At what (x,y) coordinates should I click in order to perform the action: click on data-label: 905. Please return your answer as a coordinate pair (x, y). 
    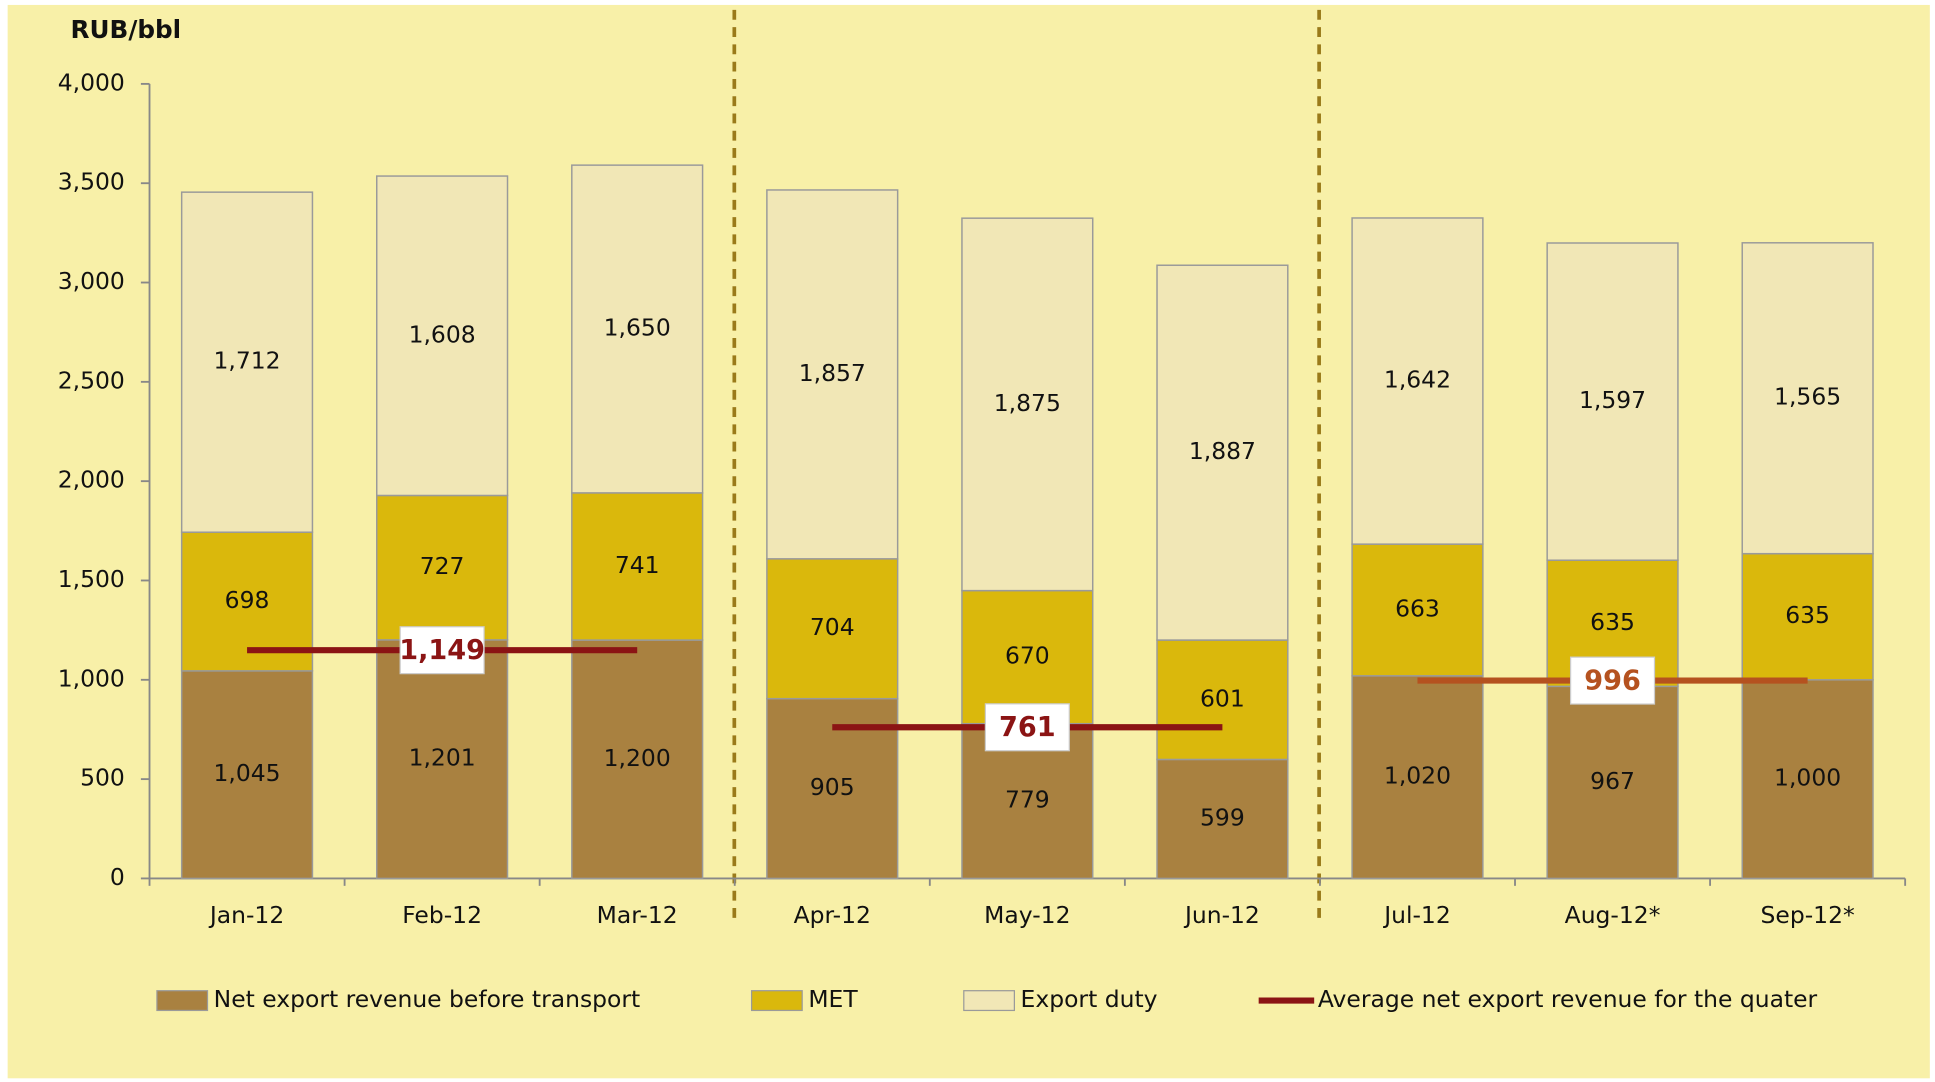
    Looking at the image, I should click on (832, 787).